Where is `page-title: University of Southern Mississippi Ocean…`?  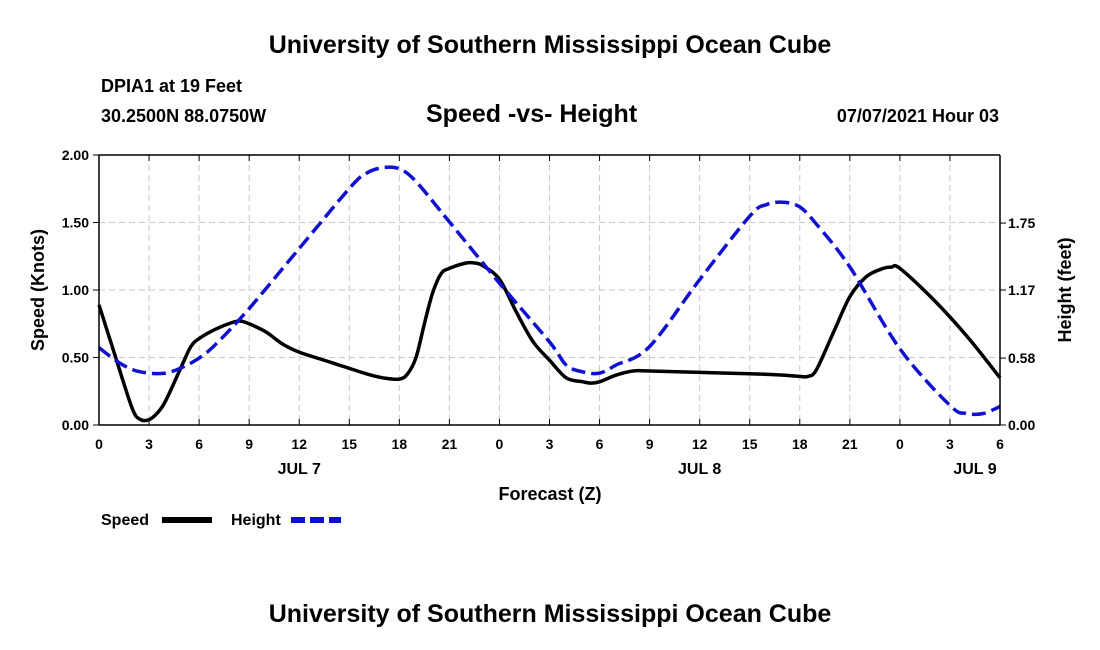 page-title: University of Southern Mississippi Ocean… is located at coordinates (550, 45).